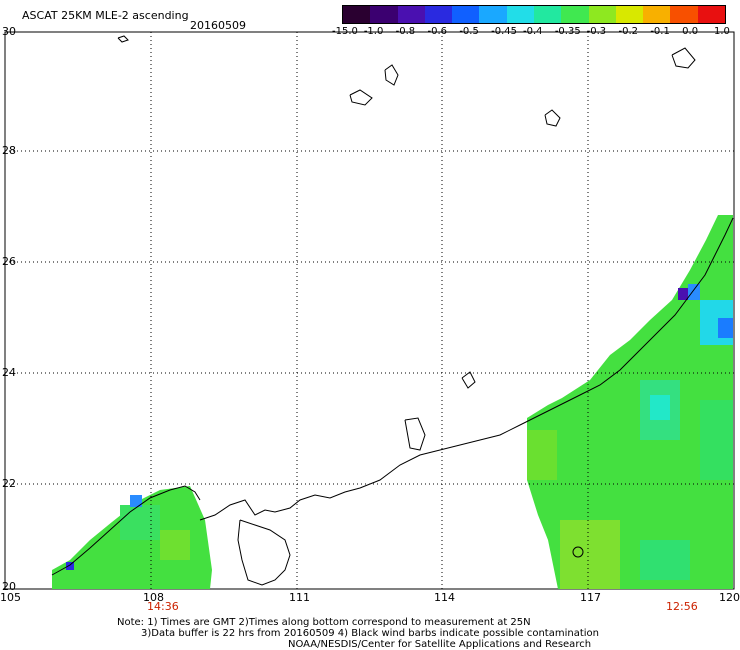  What do you see at coordinates (682, 606) in the screenshot?
I see `time-right: 12:56` at bounding box center [682, 606].